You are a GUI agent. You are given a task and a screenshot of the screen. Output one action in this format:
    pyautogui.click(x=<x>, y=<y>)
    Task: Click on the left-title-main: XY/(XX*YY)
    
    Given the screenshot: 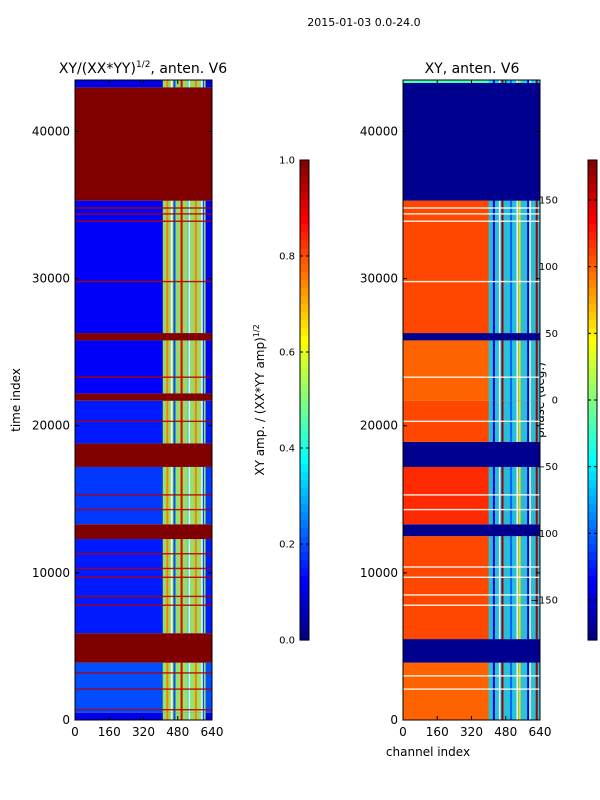 What is the action you would take?
    pyautogui.click(x=97, y=69)
    